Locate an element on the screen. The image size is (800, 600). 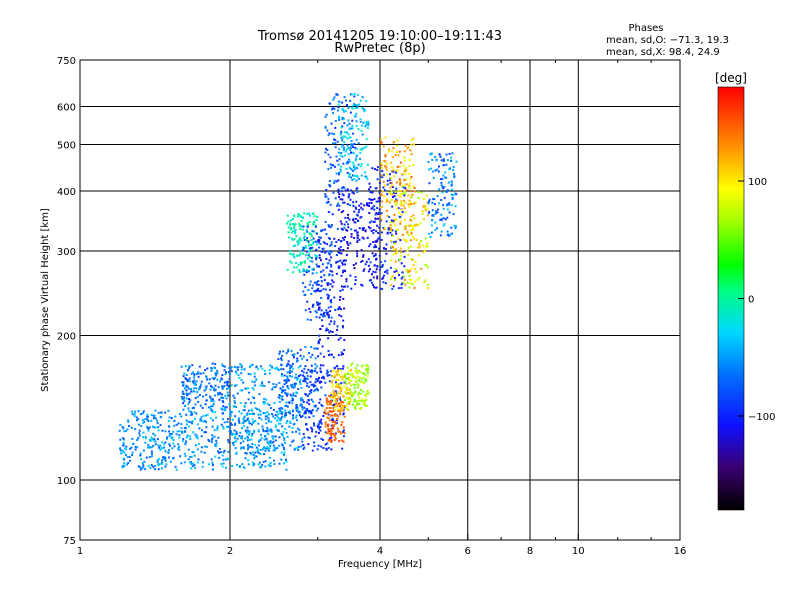
x-tick-label: 1 is located at coordinates (80, 551).